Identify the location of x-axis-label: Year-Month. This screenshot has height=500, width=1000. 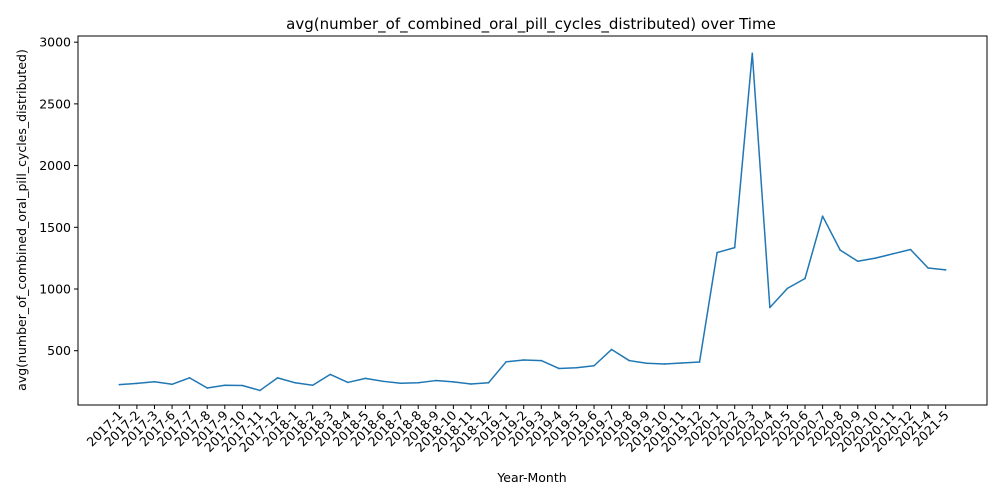
(531, 477).